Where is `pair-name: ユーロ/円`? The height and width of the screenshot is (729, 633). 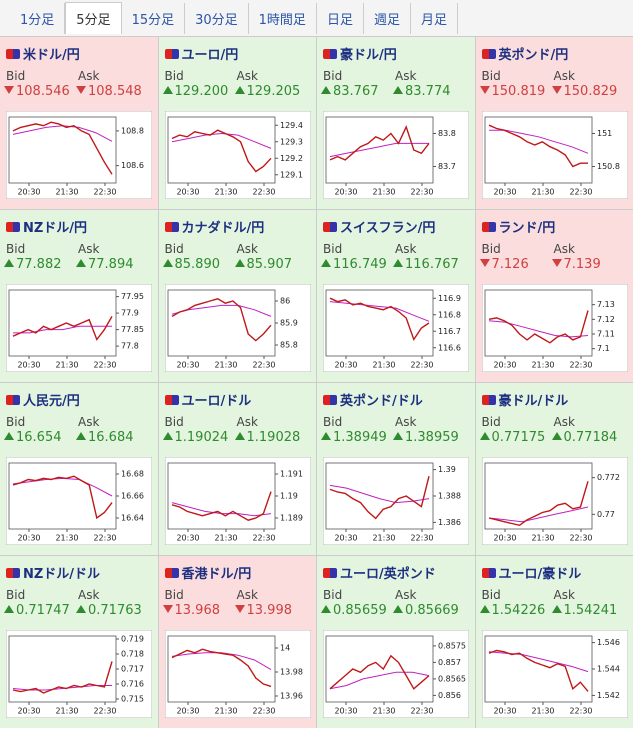 pair-name: ユーロ/円 is located at coordinates (201, 53).